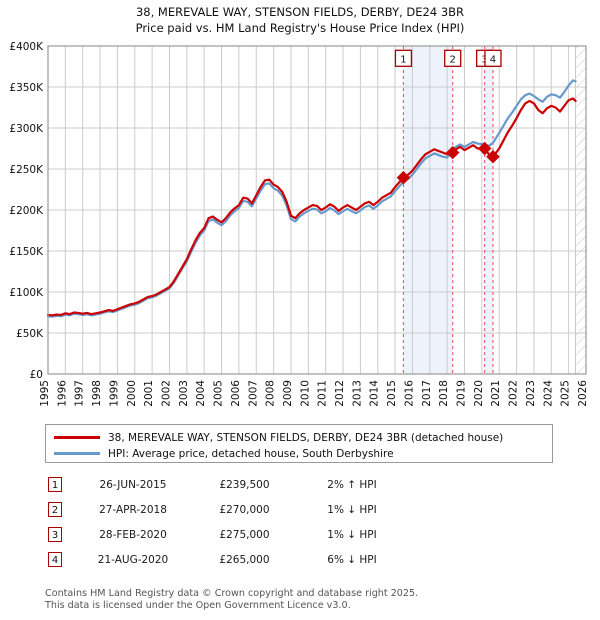 This screenshot has width=600, height=620. Describe the element at coordinates (375, 393) in the screenshot. I see `svg-text: 2014` at that location.